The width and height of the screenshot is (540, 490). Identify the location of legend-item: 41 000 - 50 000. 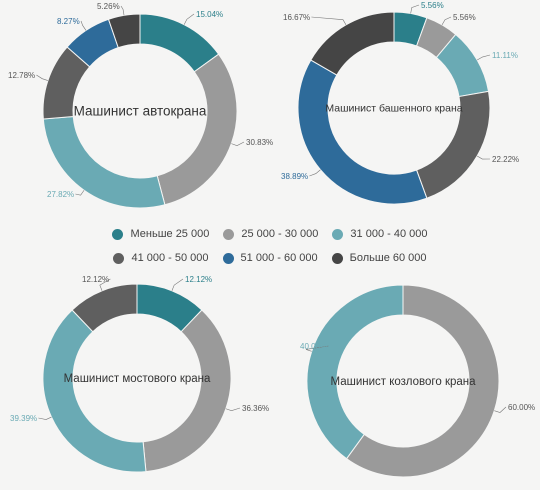
(161, 258).